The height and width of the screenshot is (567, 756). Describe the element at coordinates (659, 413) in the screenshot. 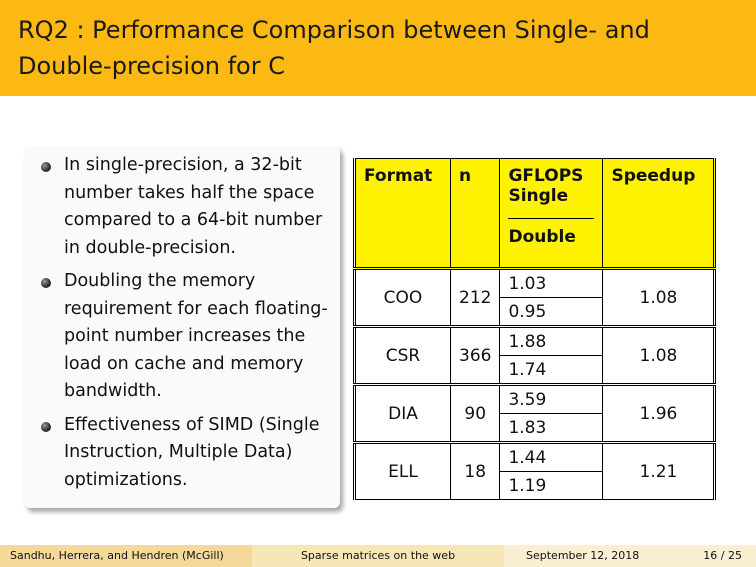

I see `cell-speedup: 1.96` at that location.